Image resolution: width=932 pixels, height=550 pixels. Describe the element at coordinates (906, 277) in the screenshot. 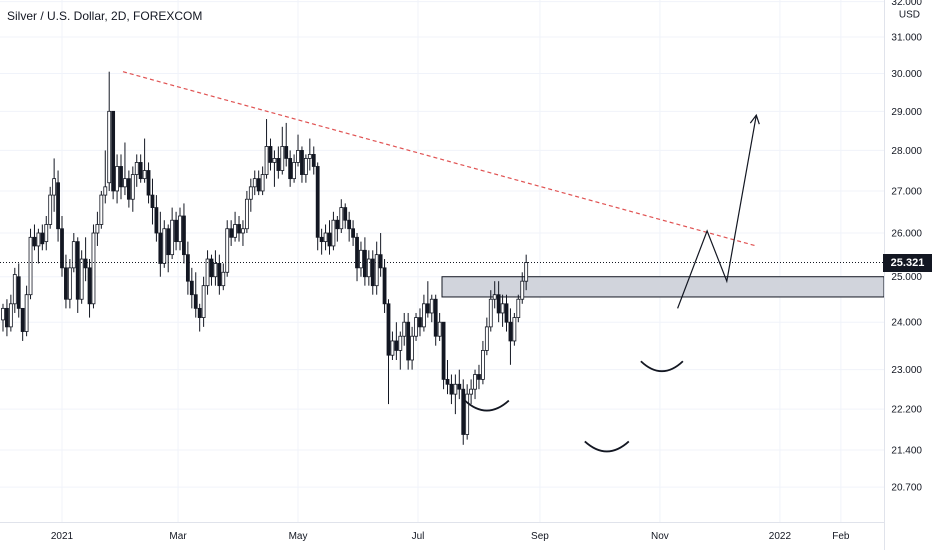

I see `y-tick-label: 25.000` at that location.